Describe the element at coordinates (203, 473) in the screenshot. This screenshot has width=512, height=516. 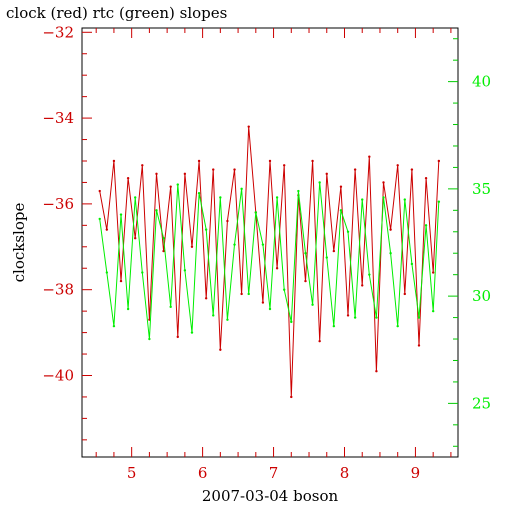
I see `x-tick-label: 6` at that location.